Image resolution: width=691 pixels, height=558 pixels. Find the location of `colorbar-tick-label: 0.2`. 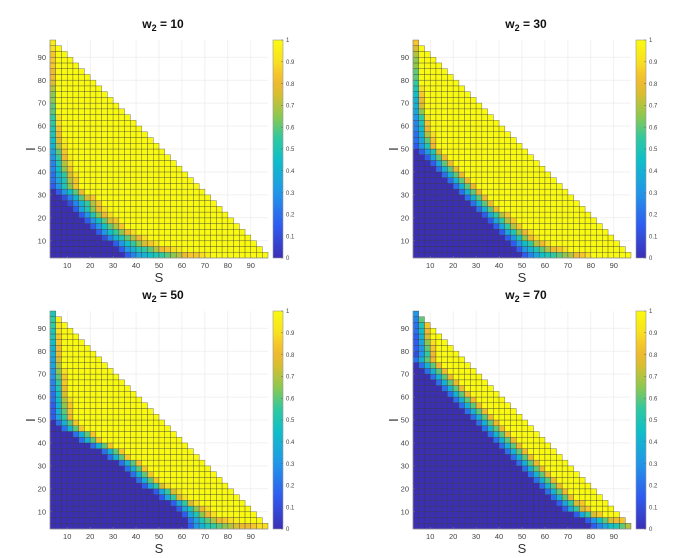

colorbar-tick-label: 0.2 is located at coordinates (653, 487).